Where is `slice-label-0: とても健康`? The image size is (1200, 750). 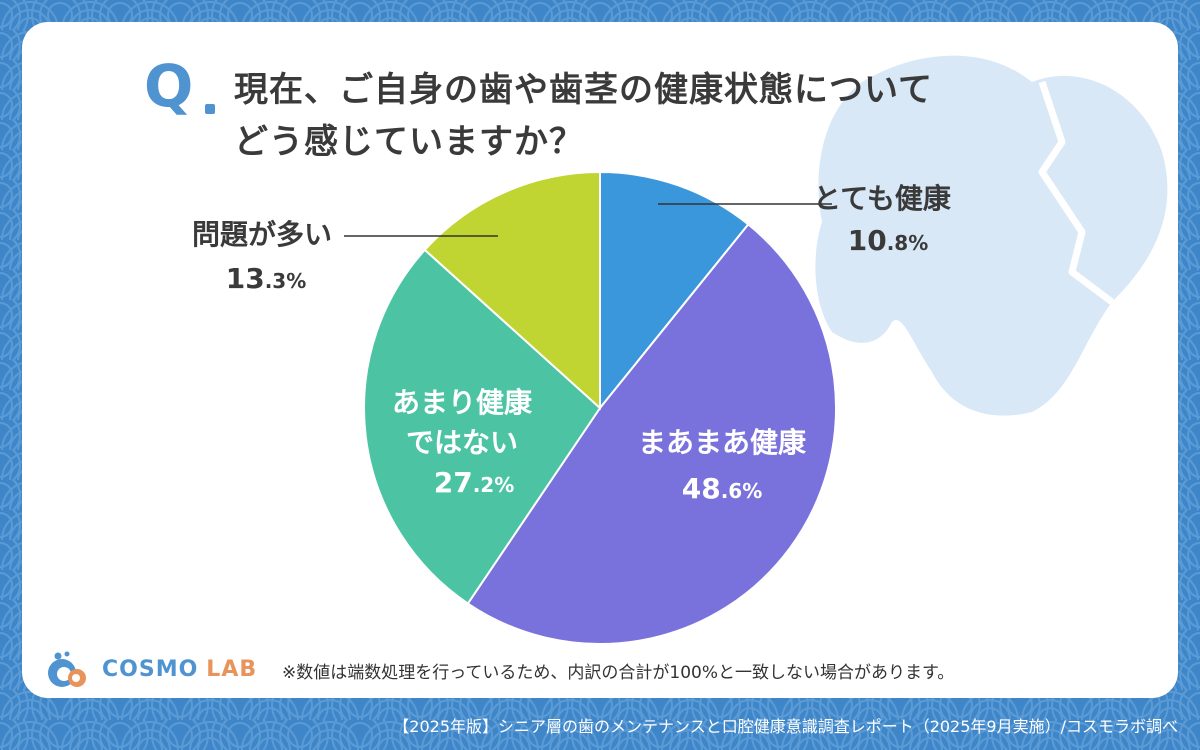
slice-label-0: とても健康 is located at coordinates (882, 198).